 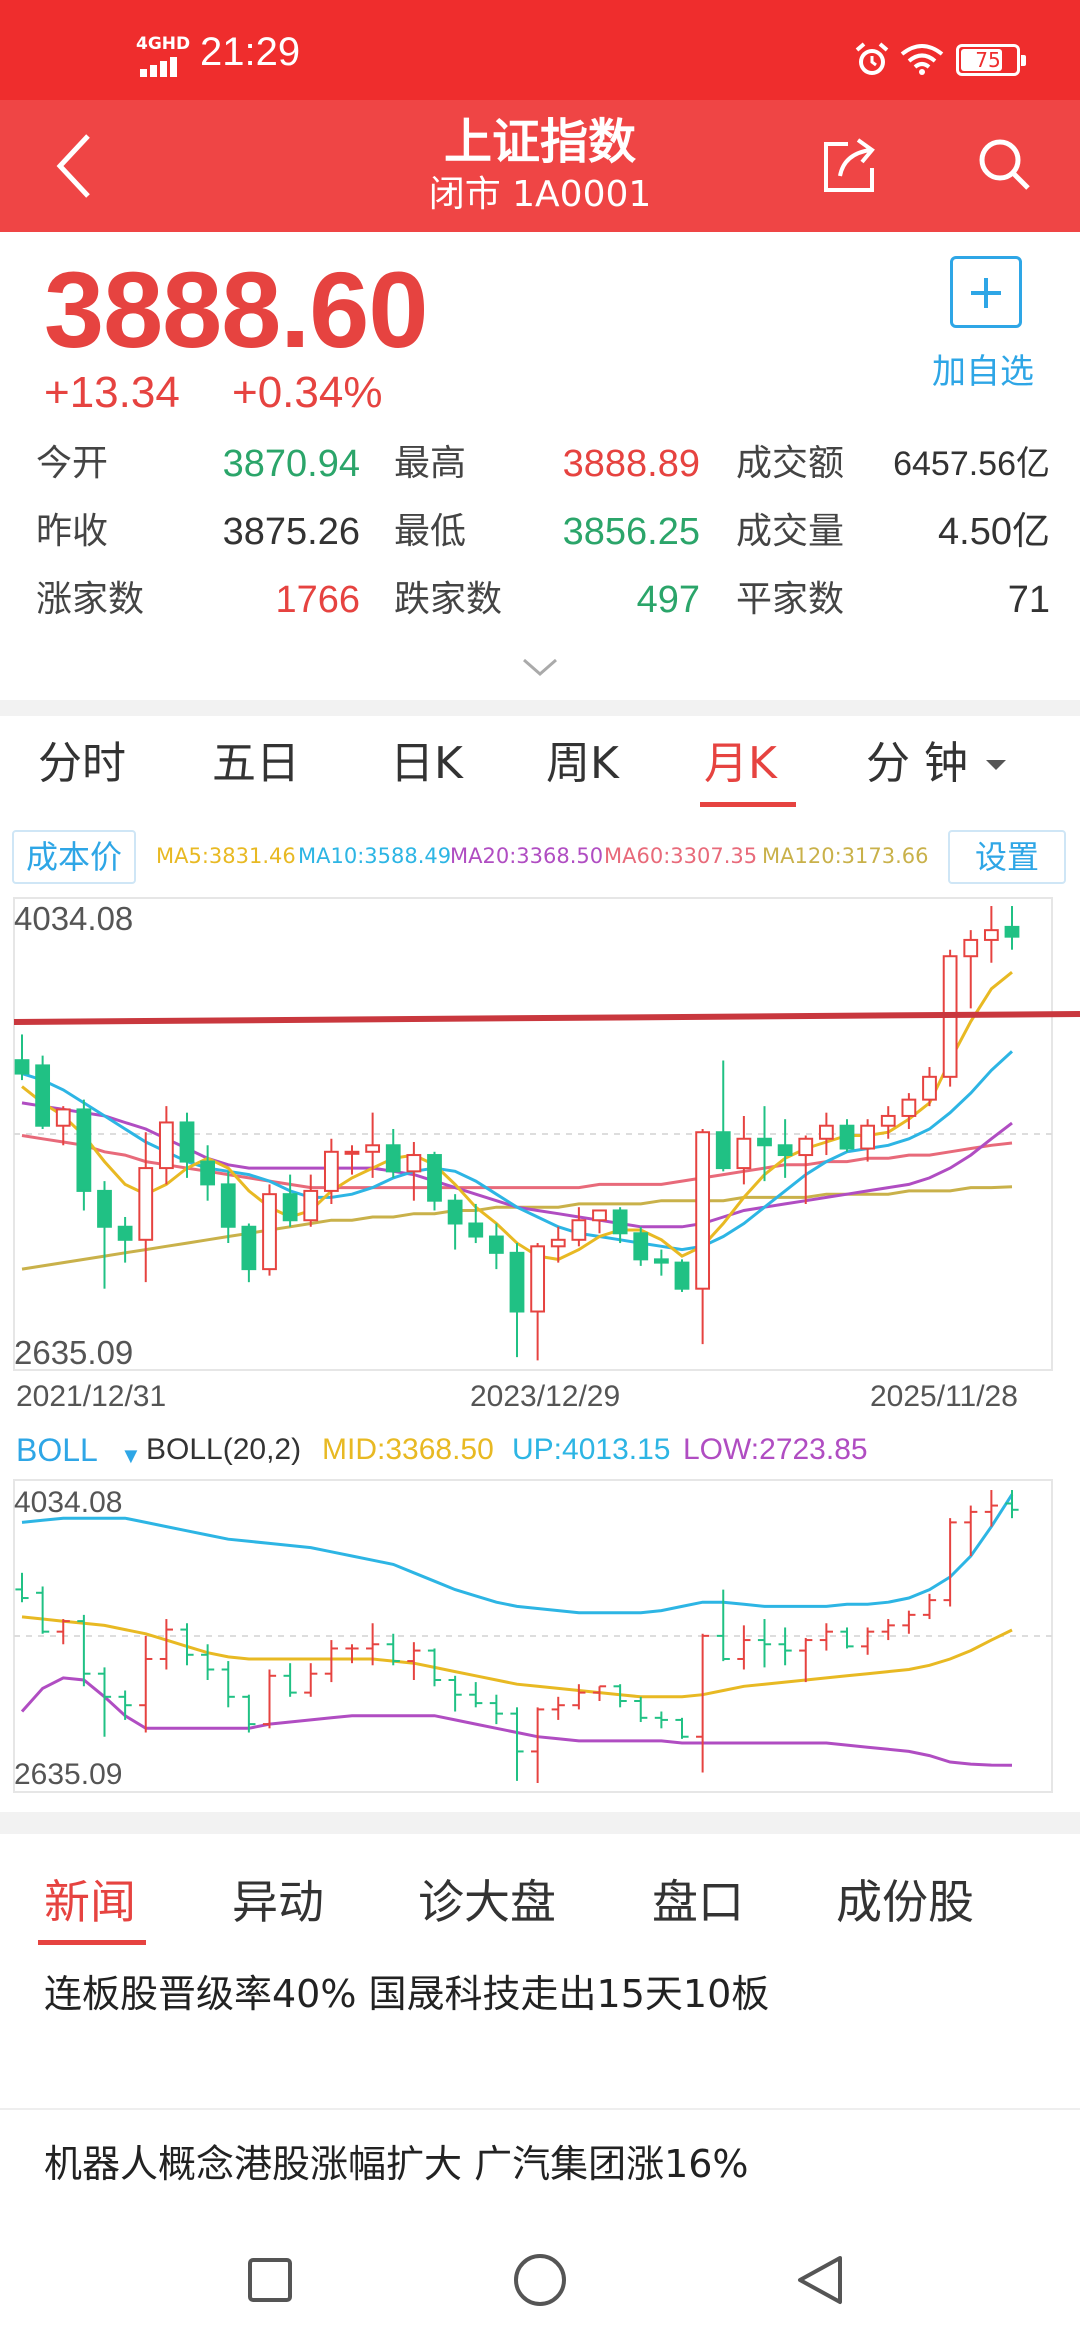 I want to click on search-icon, so click(x=1004, y=164).